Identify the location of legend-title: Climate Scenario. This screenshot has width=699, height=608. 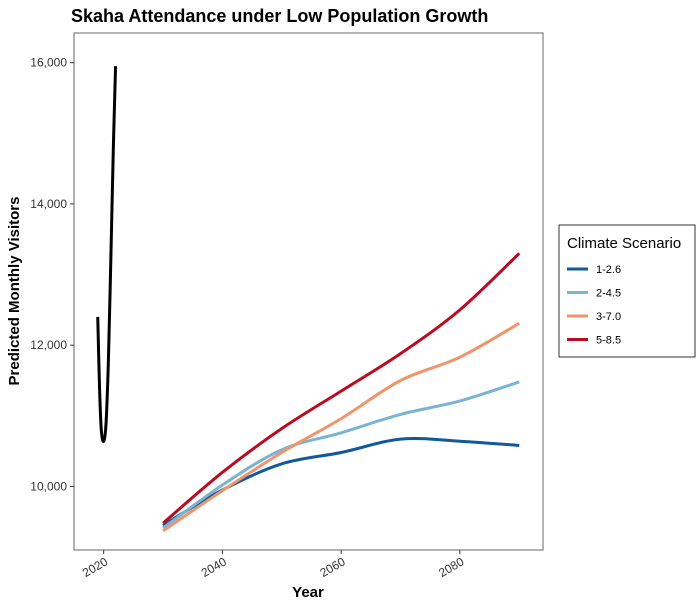
(624, 243).